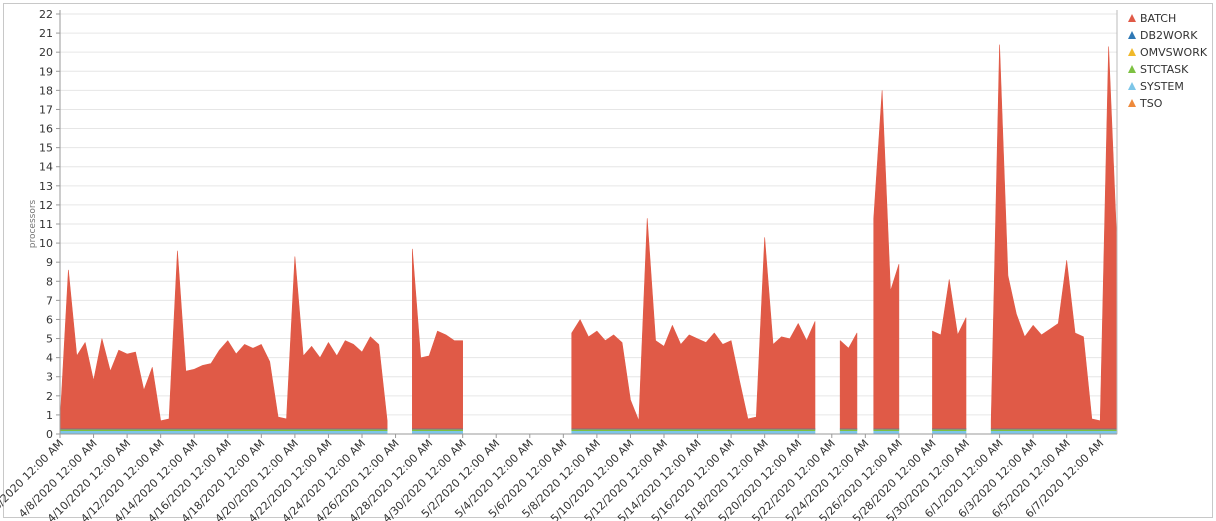 Image resolution: width=1216 pixels, height=521 pixels. I want to click on legend-label: STCTASK, so click(1164, 69).